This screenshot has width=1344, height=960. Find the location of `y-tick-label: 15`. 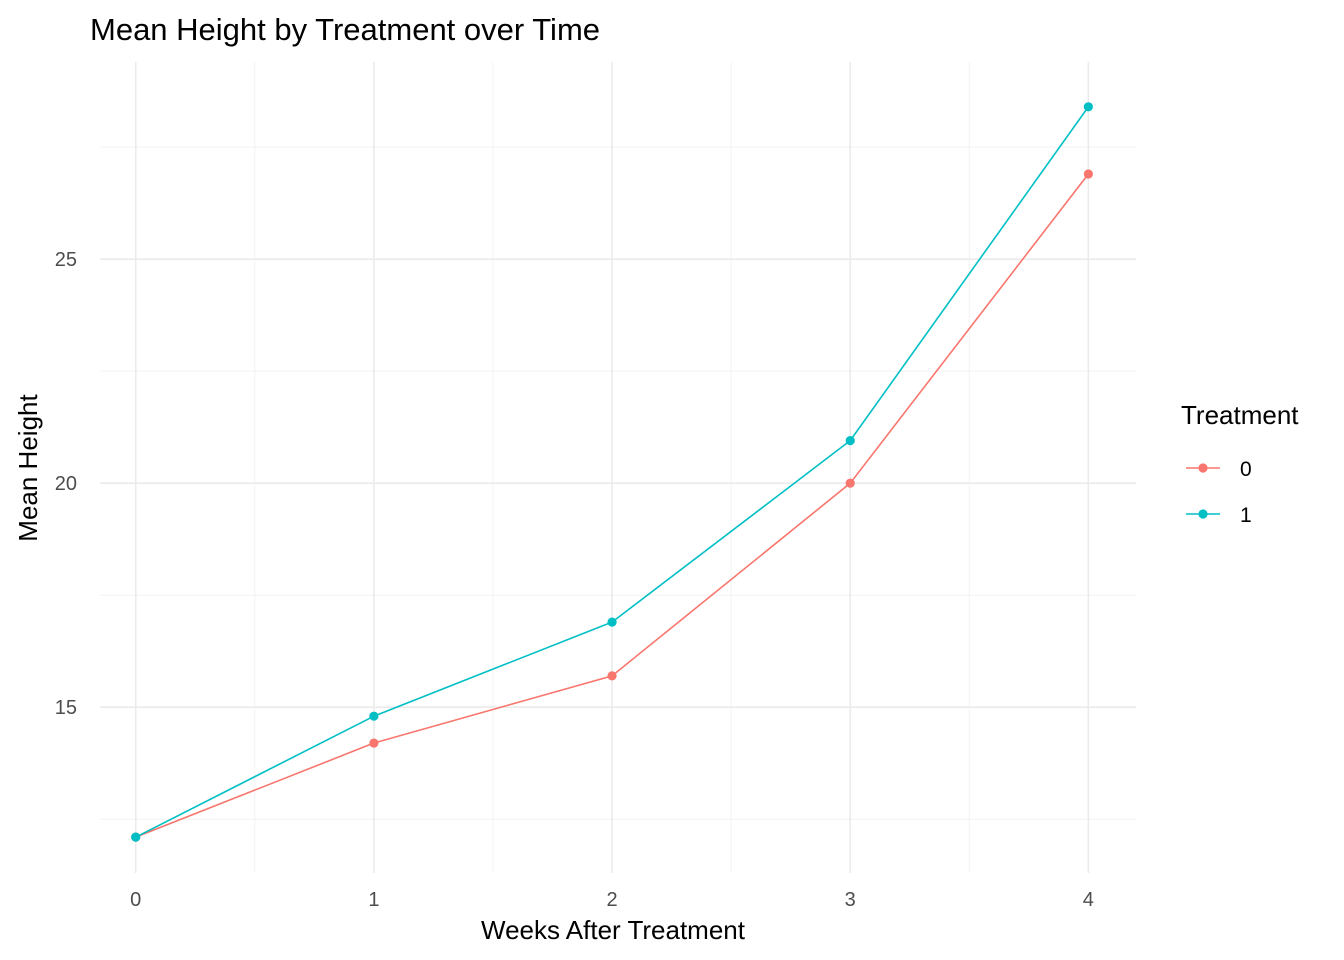

y-tick-label: 15 is located at coordinates (66, 708).